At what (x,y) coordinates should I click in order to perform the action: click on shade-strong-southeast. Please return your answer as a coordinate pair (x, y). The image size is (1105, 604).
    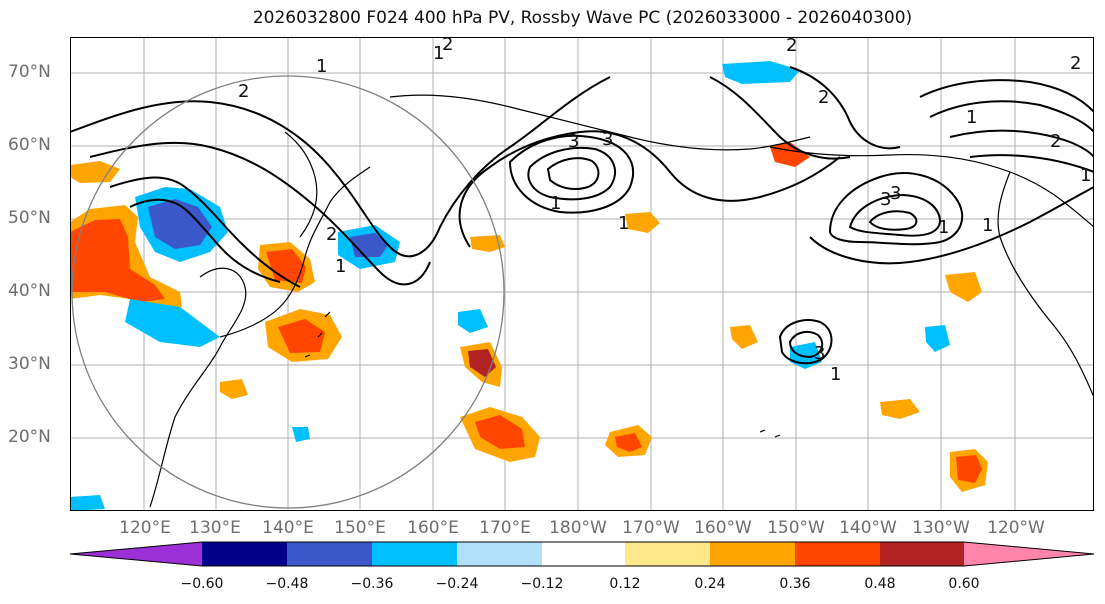
    Looking at the image, I should click on (969, 469).